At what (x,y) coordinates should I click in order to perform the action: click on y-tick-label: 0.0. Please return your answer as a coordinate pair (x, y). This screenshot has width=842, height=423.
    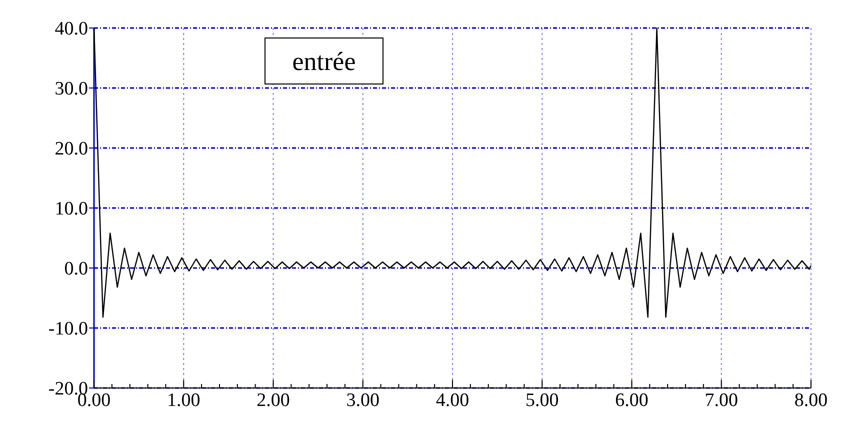
    Looking at the image, I should click on (76, 269).